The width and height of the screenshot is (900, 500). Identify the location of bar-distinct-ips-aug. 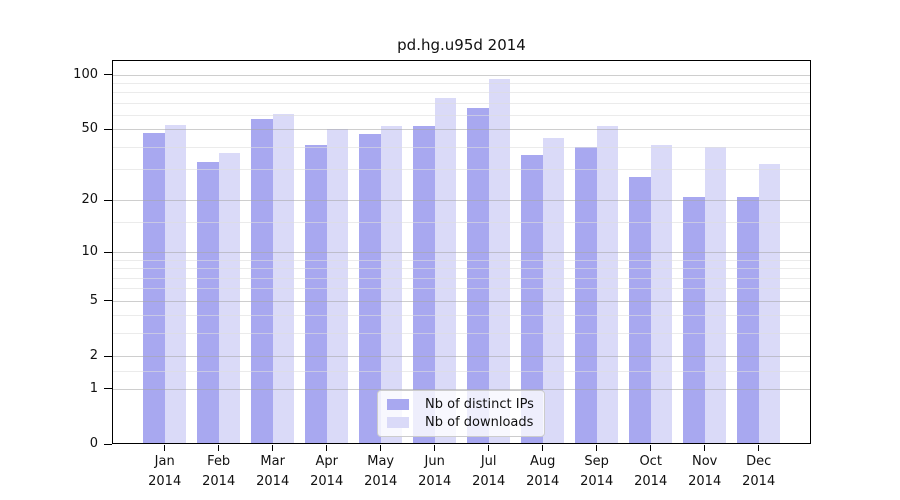
(532, 299).